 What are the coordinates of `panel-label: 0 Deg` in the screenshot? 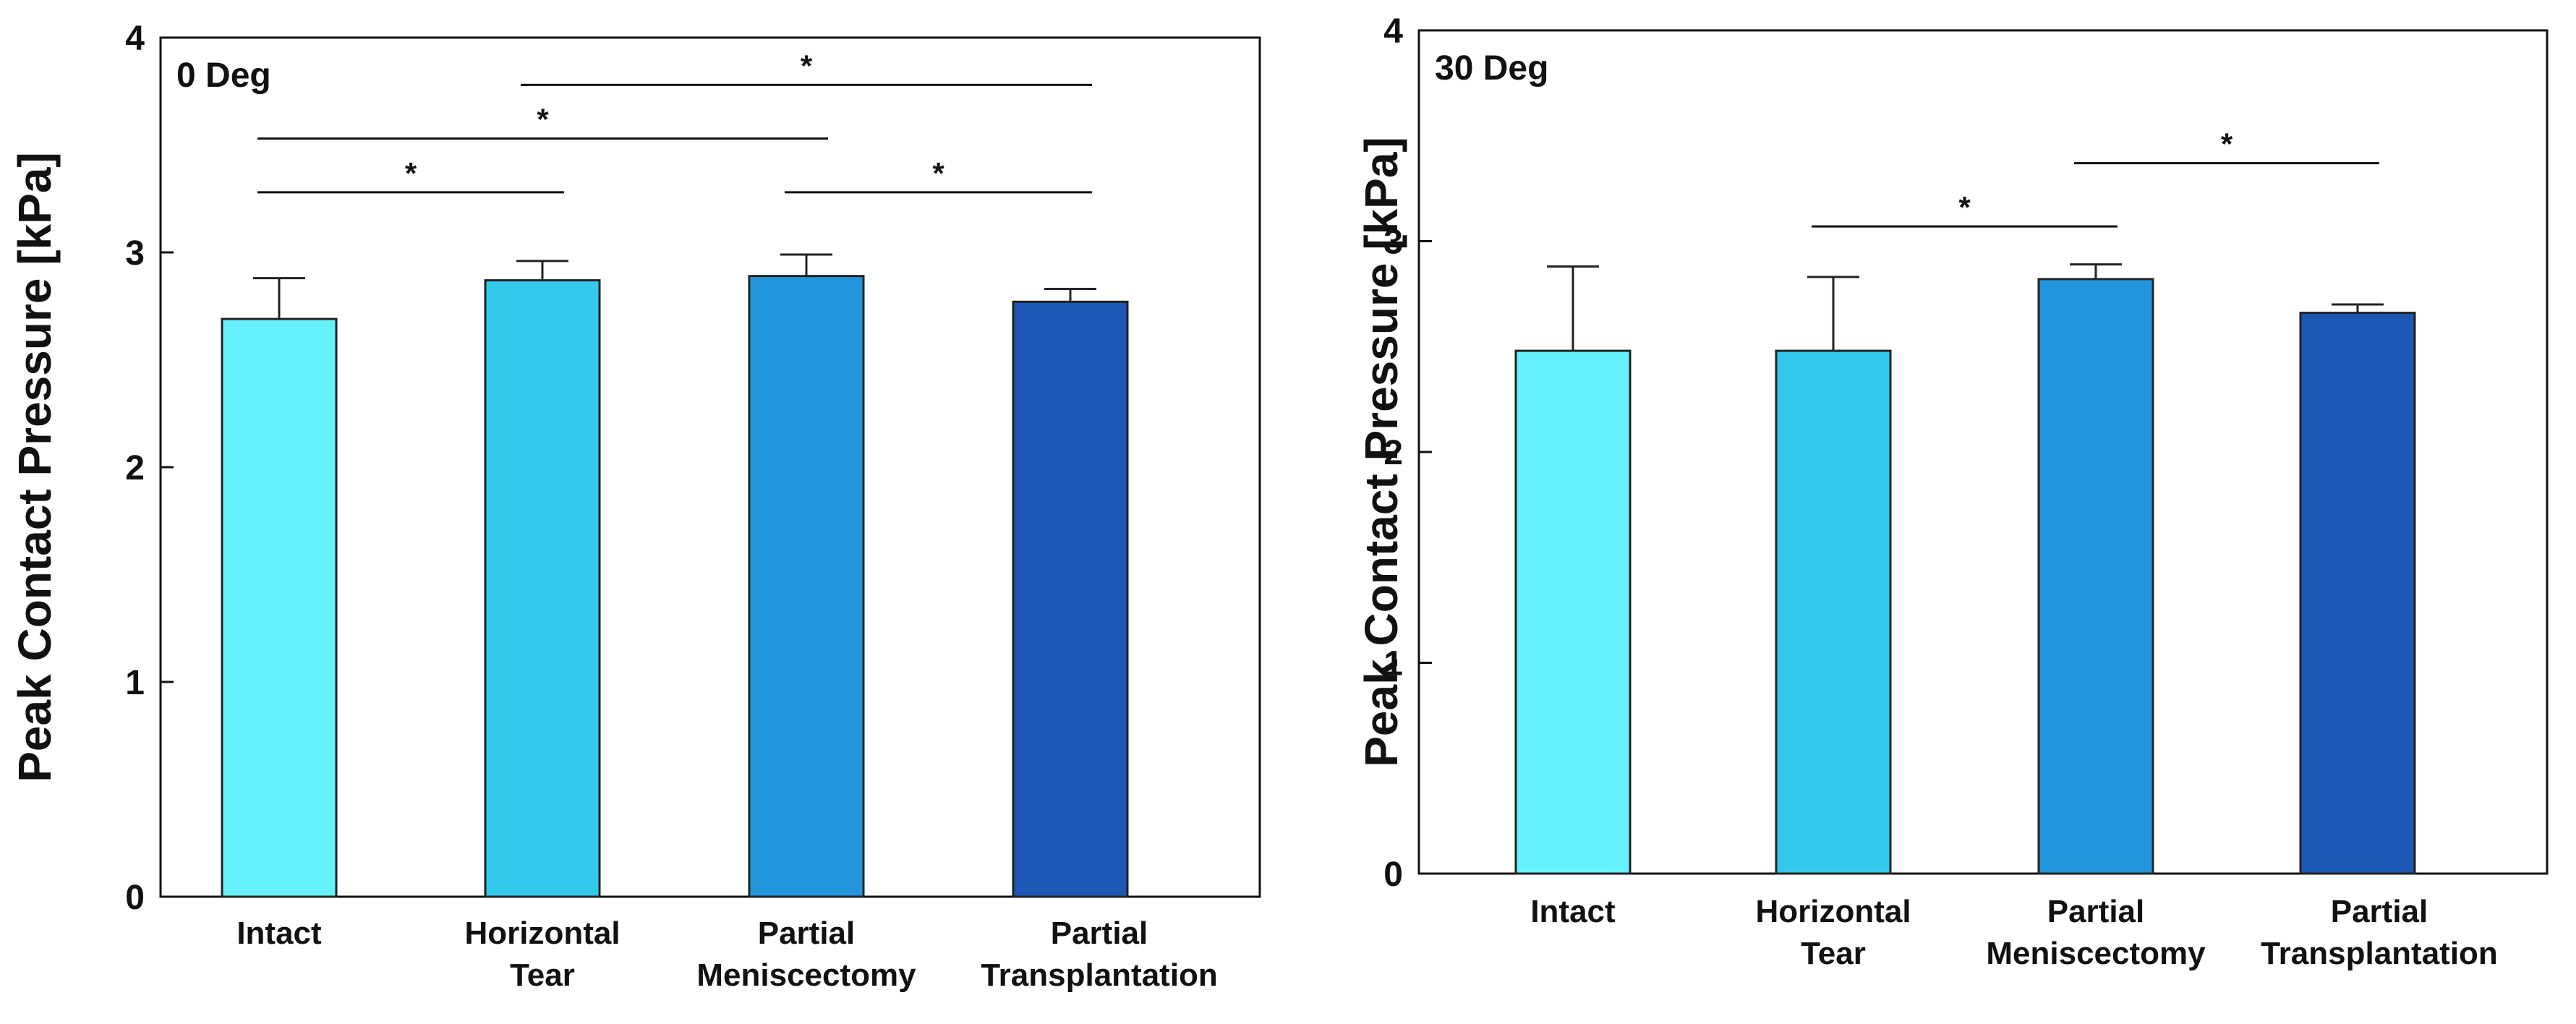 It's located at (223, 75).